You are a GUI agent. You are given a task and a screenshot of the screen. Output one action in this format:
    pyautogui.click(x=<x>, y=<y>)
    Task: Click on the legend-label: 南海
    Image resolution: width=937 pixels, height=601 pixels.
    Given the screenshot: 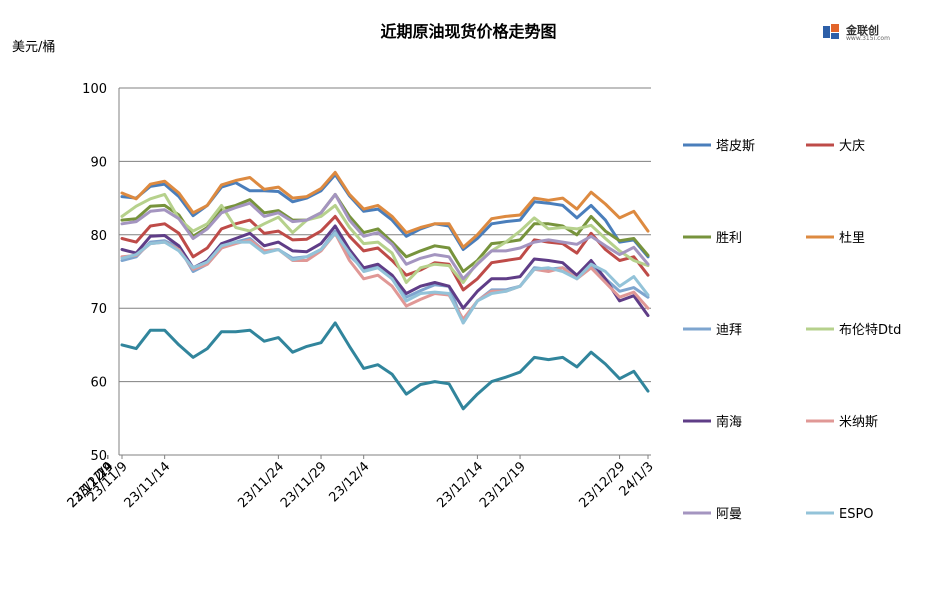 What is the action you would take?
    pyautogui.click(x=729, y=422)
    